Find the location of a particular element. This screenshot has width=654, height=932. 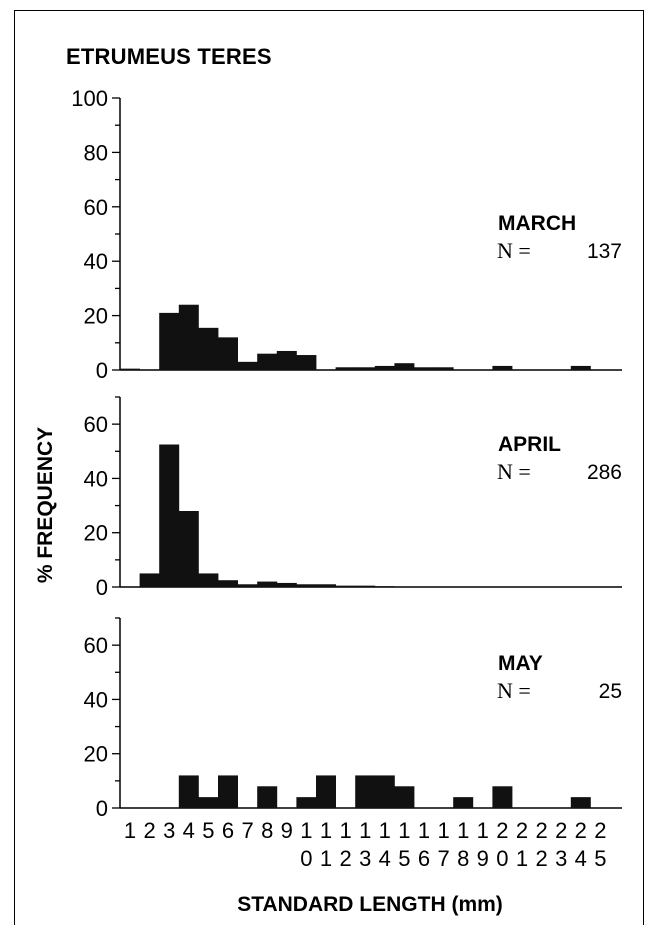

x-tick-label: 8 is located at coordinates (267, 830).